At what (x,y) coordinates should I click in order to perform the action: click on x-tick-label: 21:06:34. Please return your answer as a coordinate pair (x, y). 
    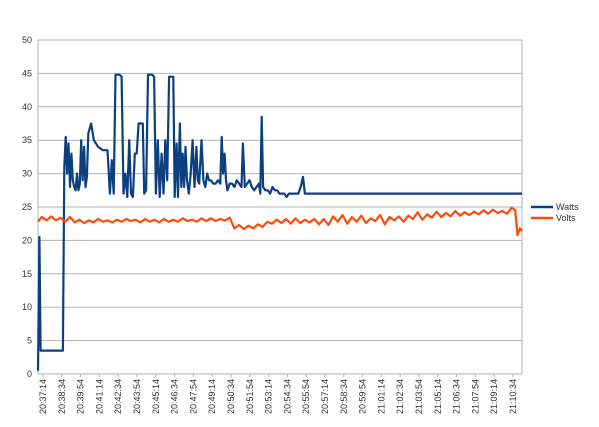
    Looking at the image, I should click on (457, 396).